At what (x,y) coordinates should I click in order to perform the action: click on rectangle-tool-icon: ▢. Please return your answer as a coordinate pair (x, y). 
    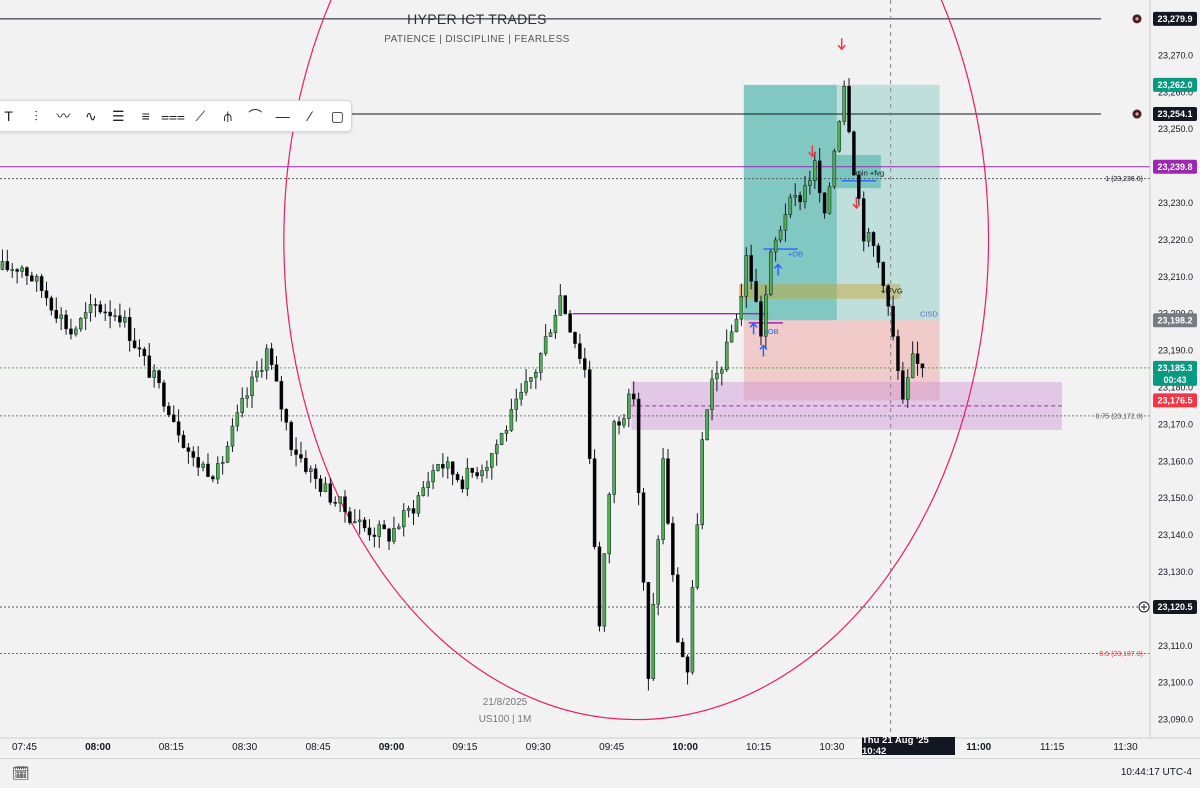
    Looking at the image, I should click on (337, 115).